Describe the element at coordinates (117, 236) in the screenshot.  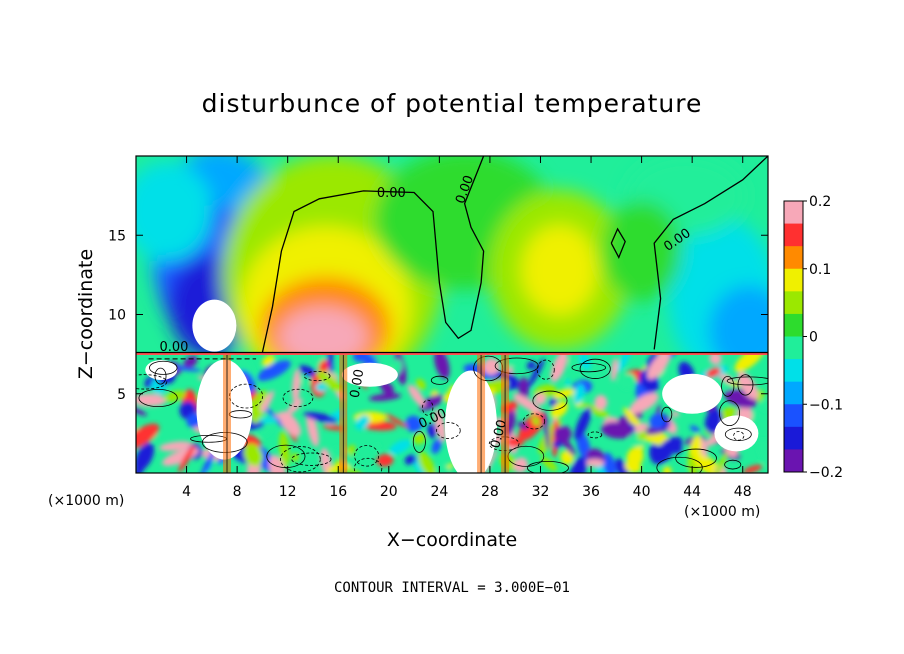
I see `y-tick-label: 15` at that location.